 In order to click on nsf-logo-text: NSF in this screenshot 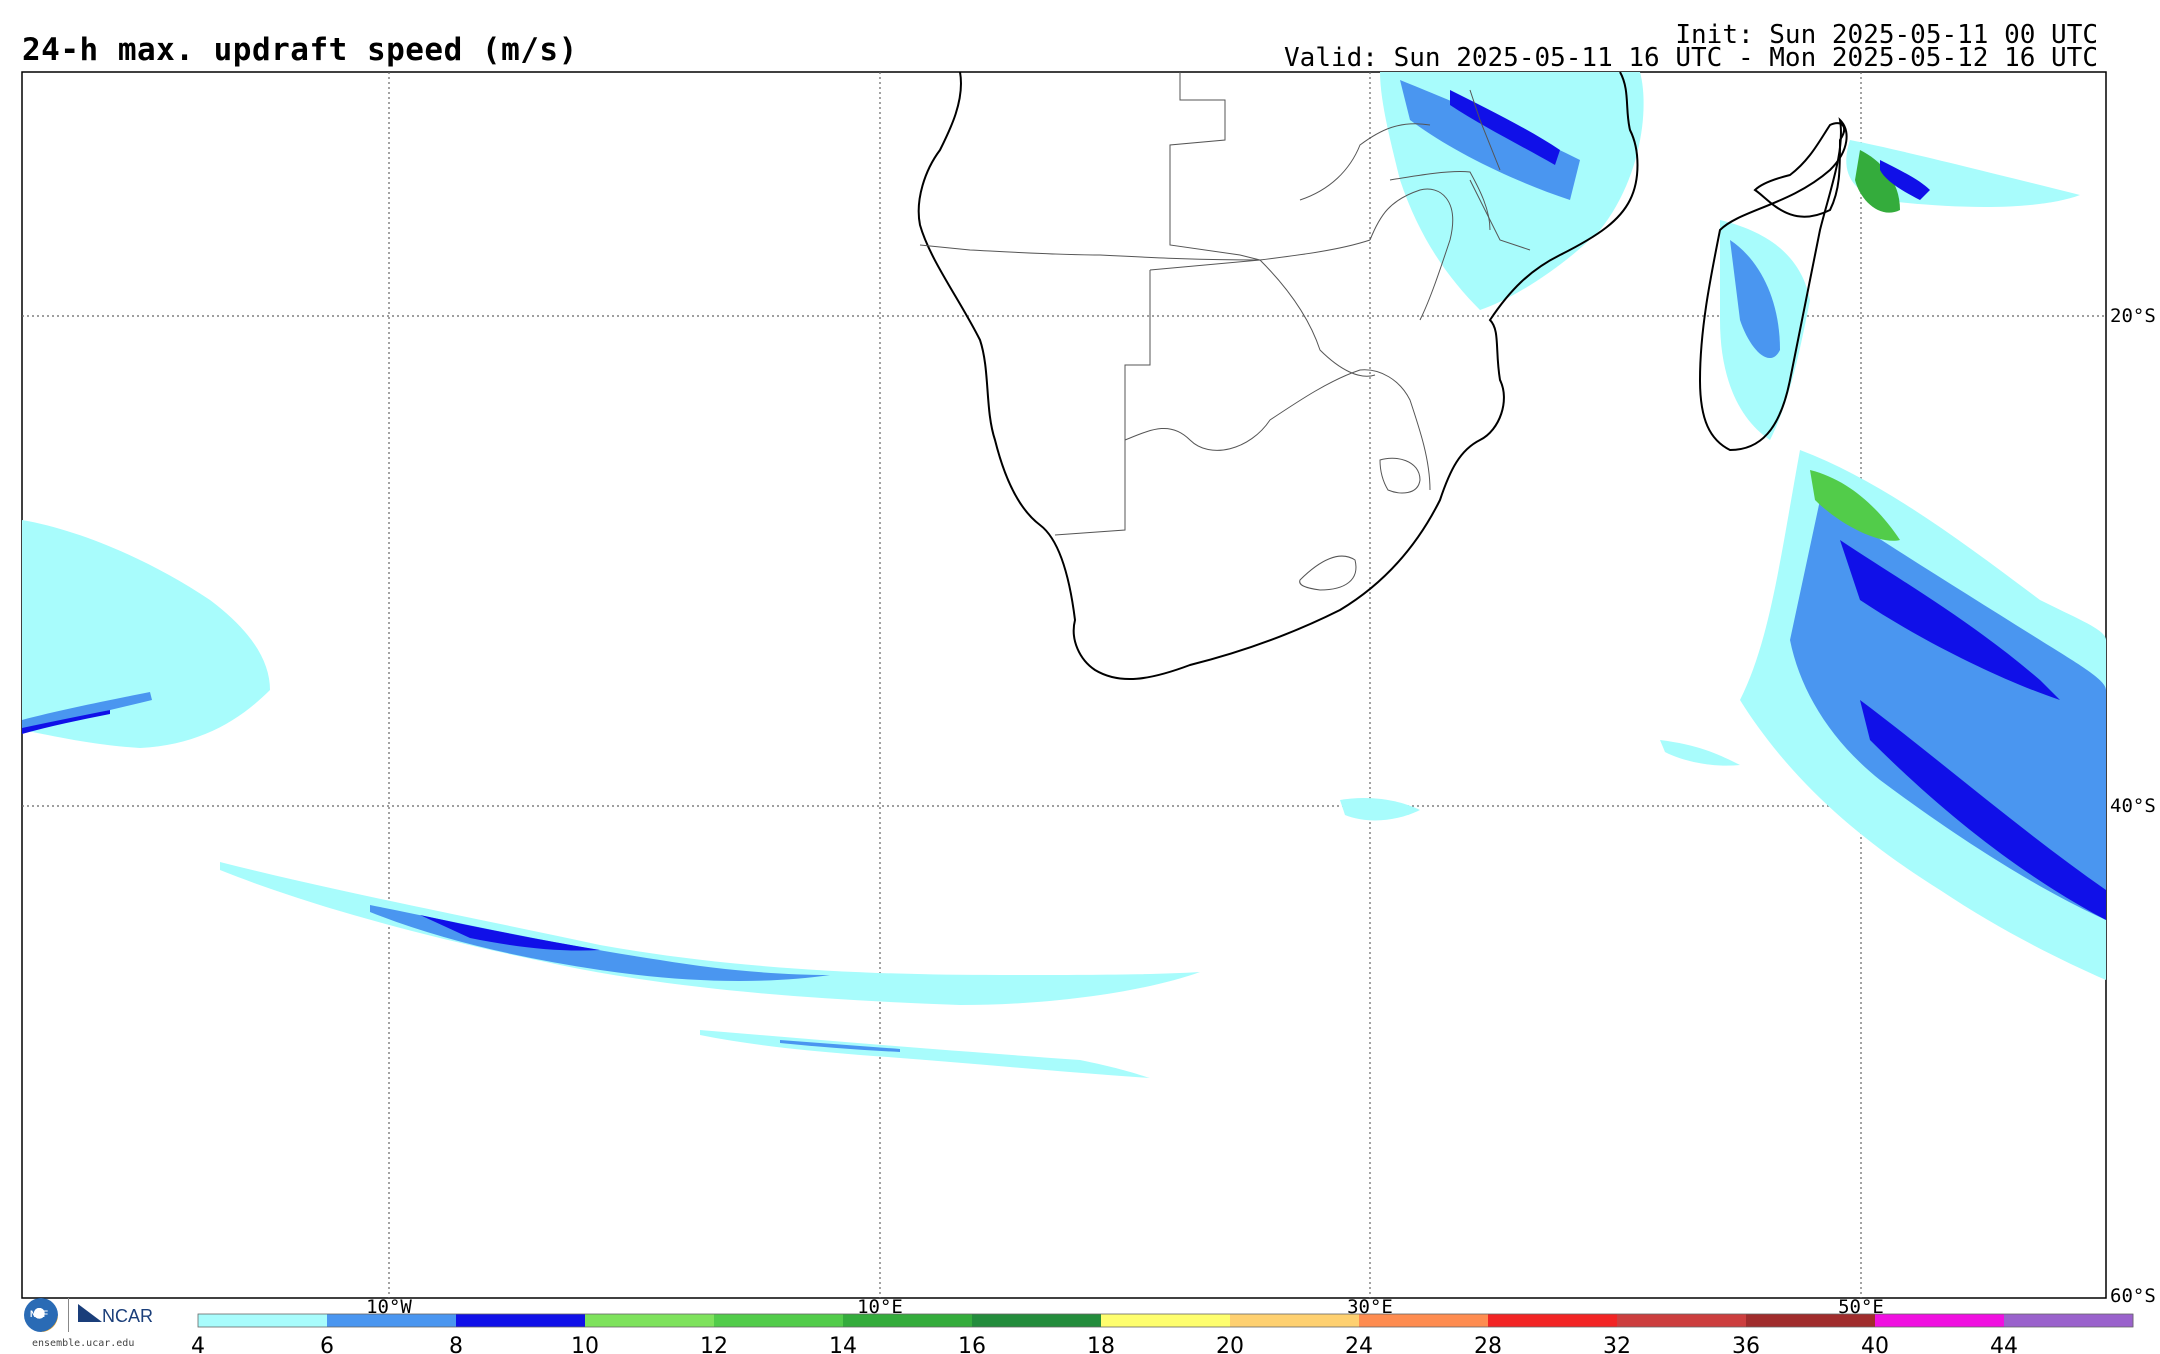, I will do `click(39, 1314)`.